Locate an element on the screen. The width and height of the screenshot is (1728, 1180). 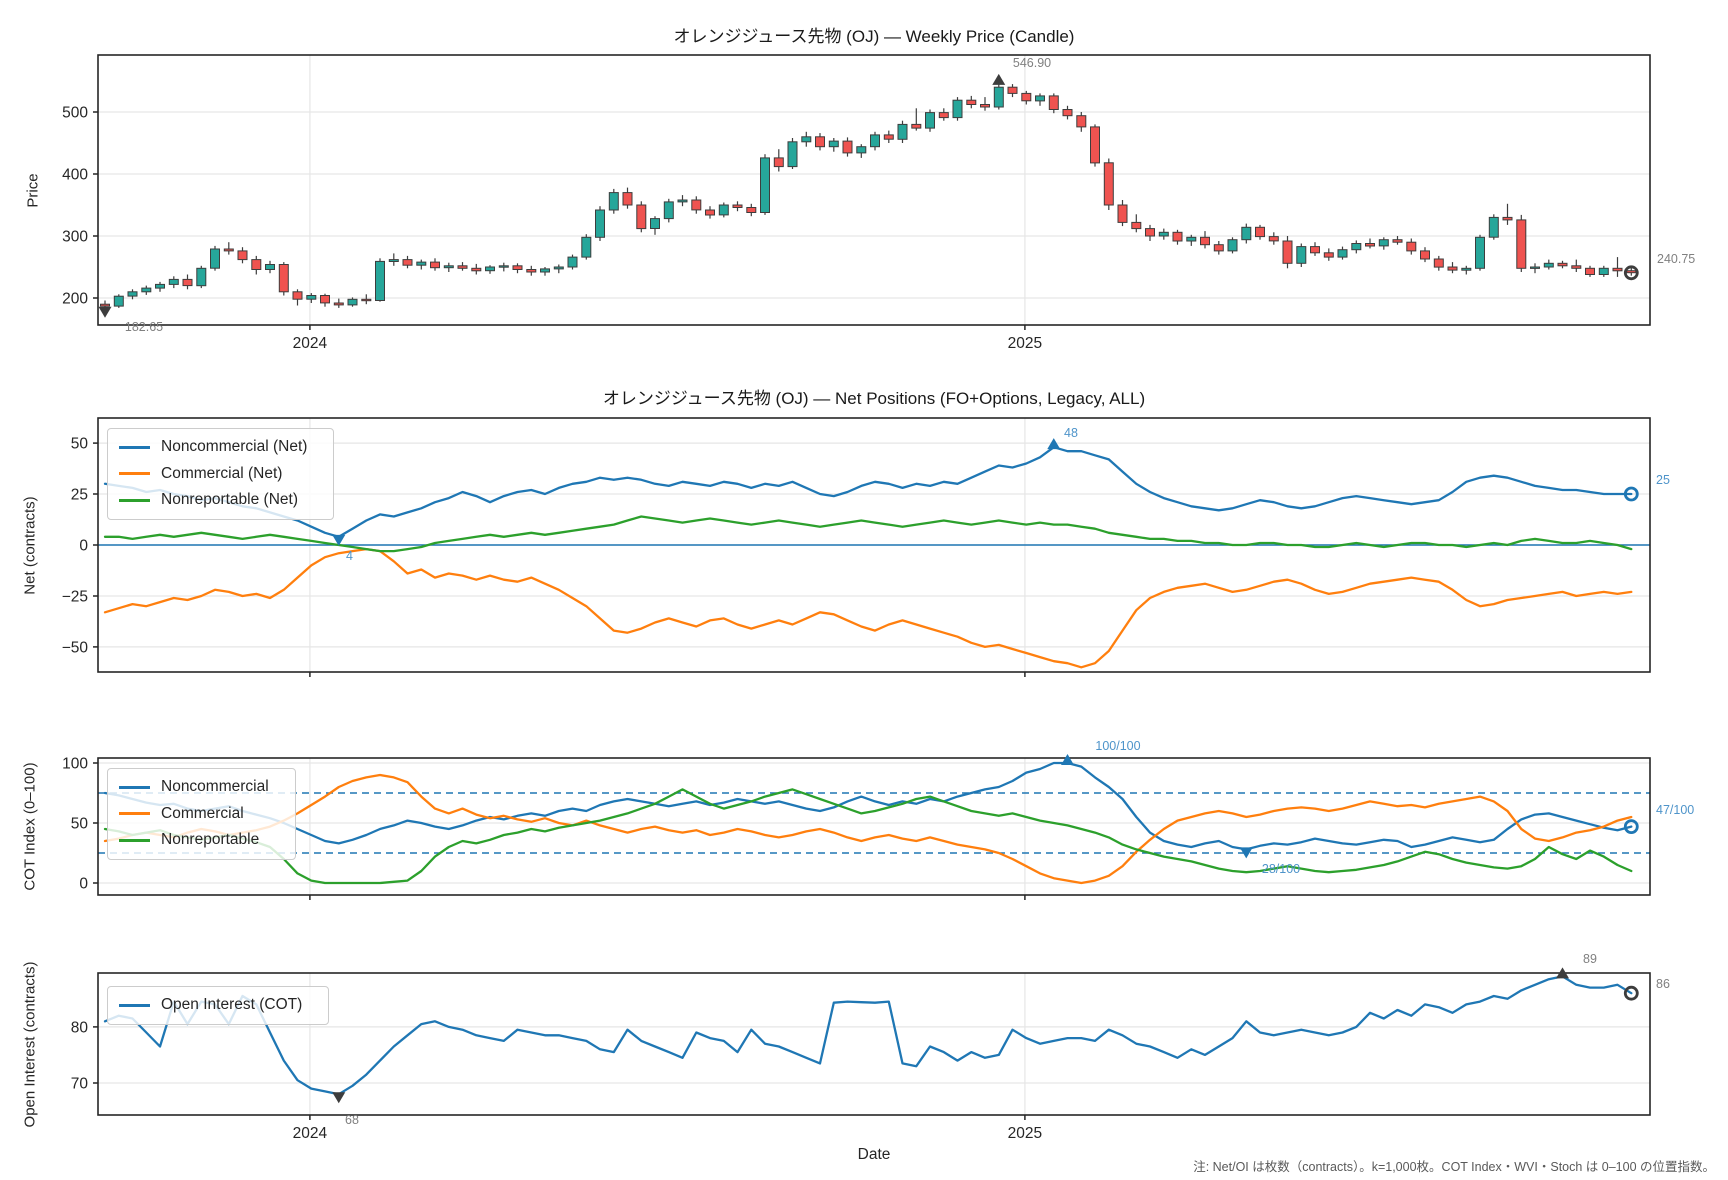
annotation-label: 48 is located at coordinates (1071, 433).